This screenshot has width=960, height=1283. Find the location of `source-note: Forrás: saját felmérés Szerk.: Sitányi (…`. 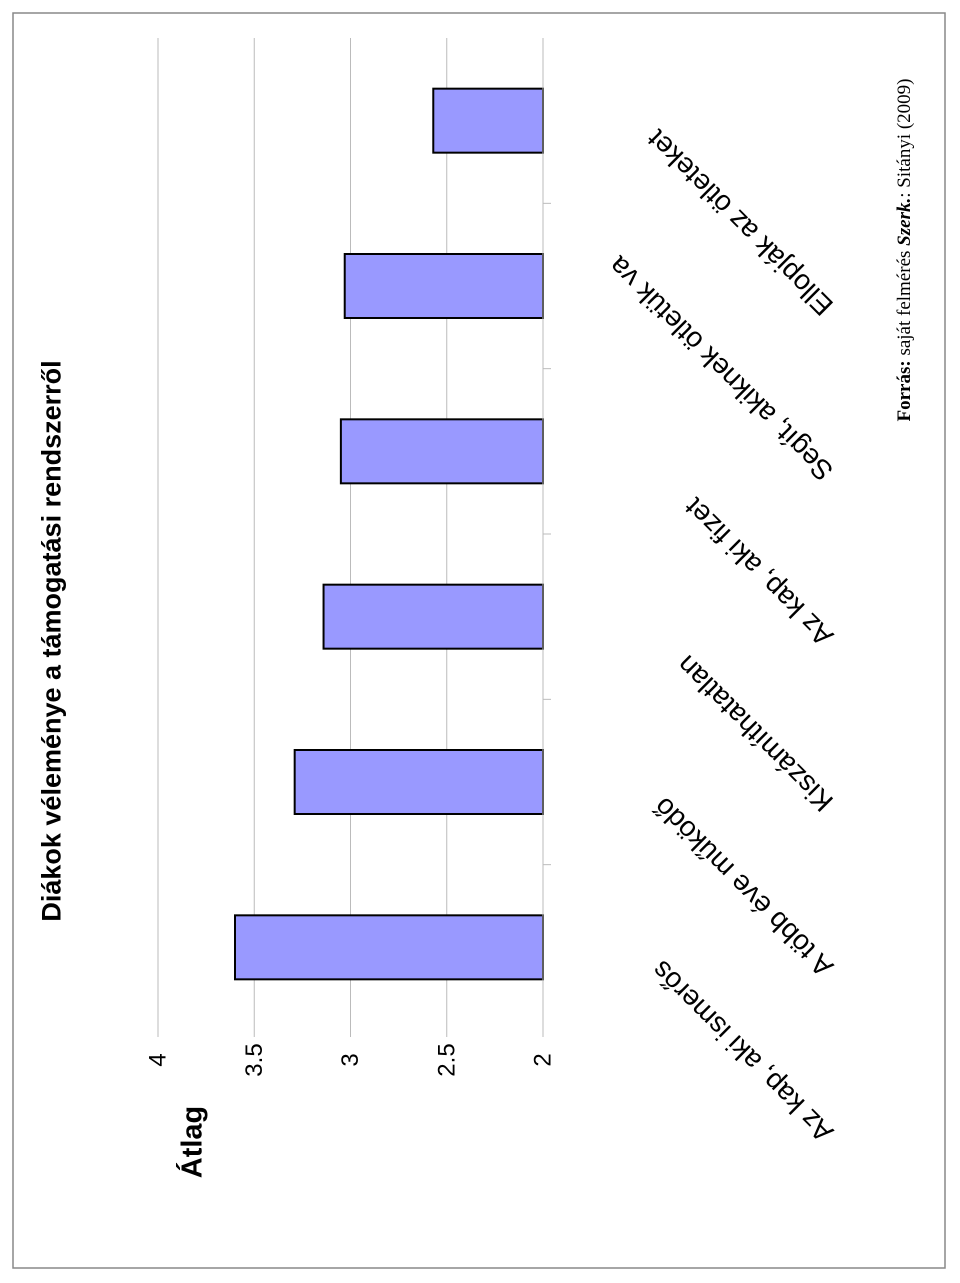

source-note: Forrás: saját felmérés Szerk.: Sitányi (… is located at coordinates (905, 249).